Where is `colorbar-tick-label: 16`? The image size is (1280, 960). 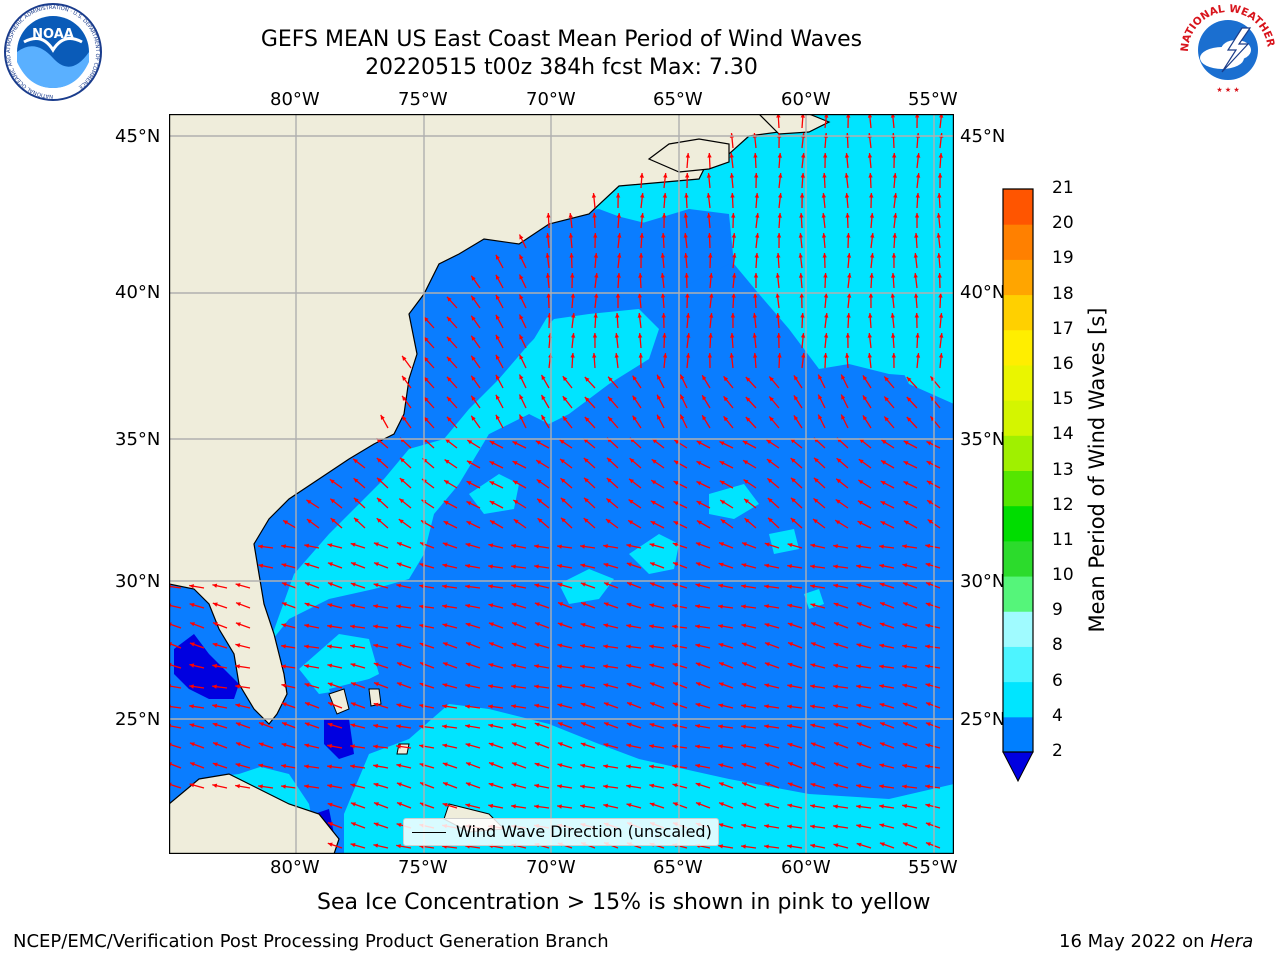 colorbar-tick-label: 16 is located at coordinates (1063, 363).